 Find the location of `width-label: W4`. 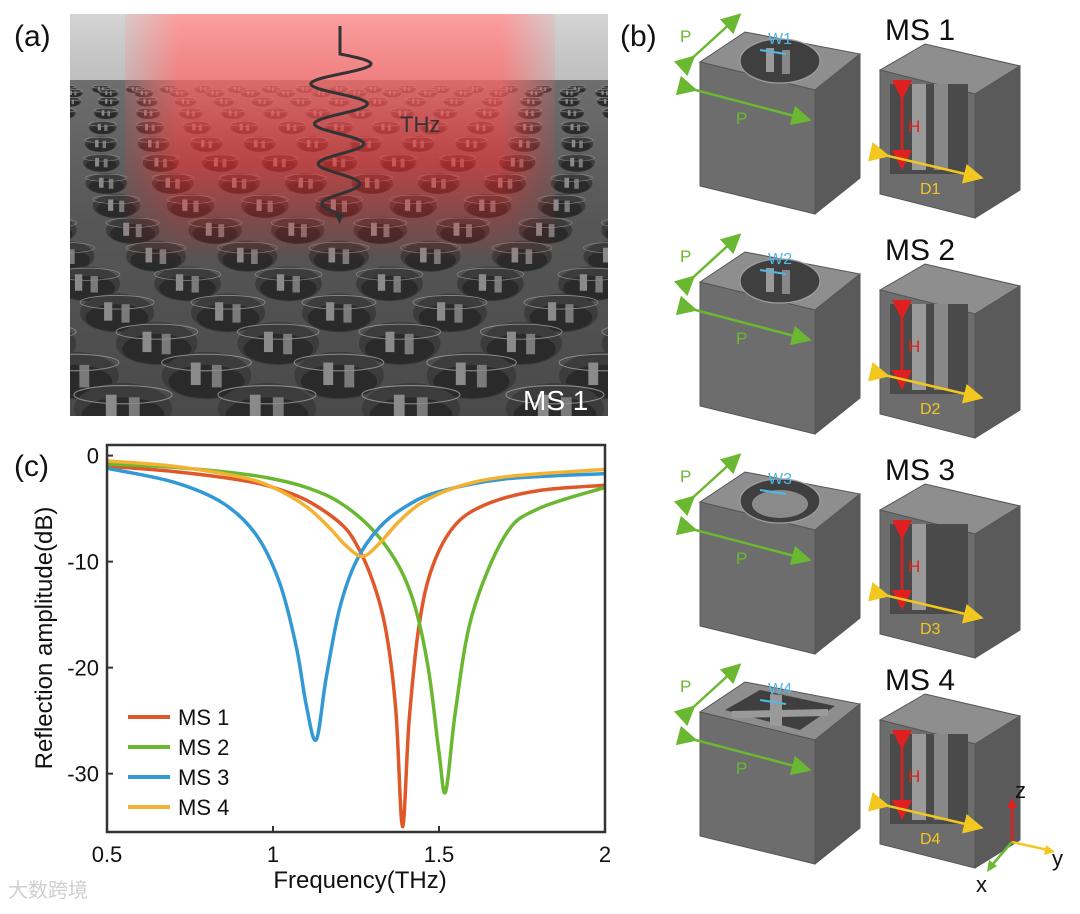

width-label: W4 is located at coordinates (780, 689).